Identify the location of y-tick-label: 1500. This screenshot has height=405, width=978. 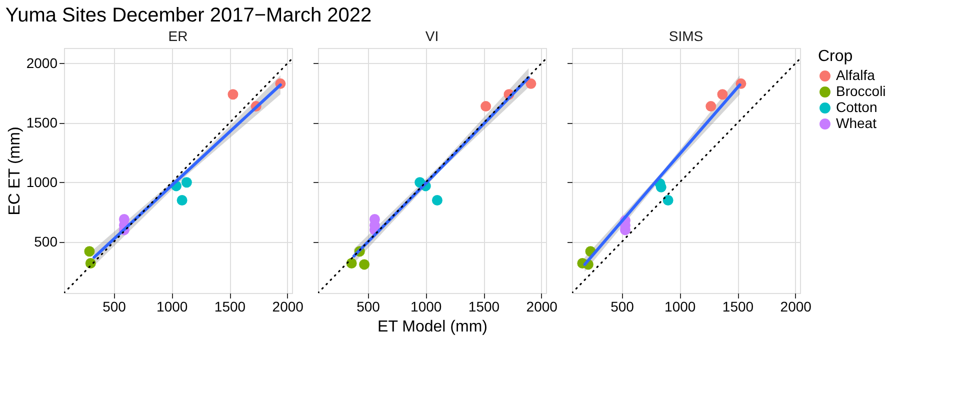
(42, 122).